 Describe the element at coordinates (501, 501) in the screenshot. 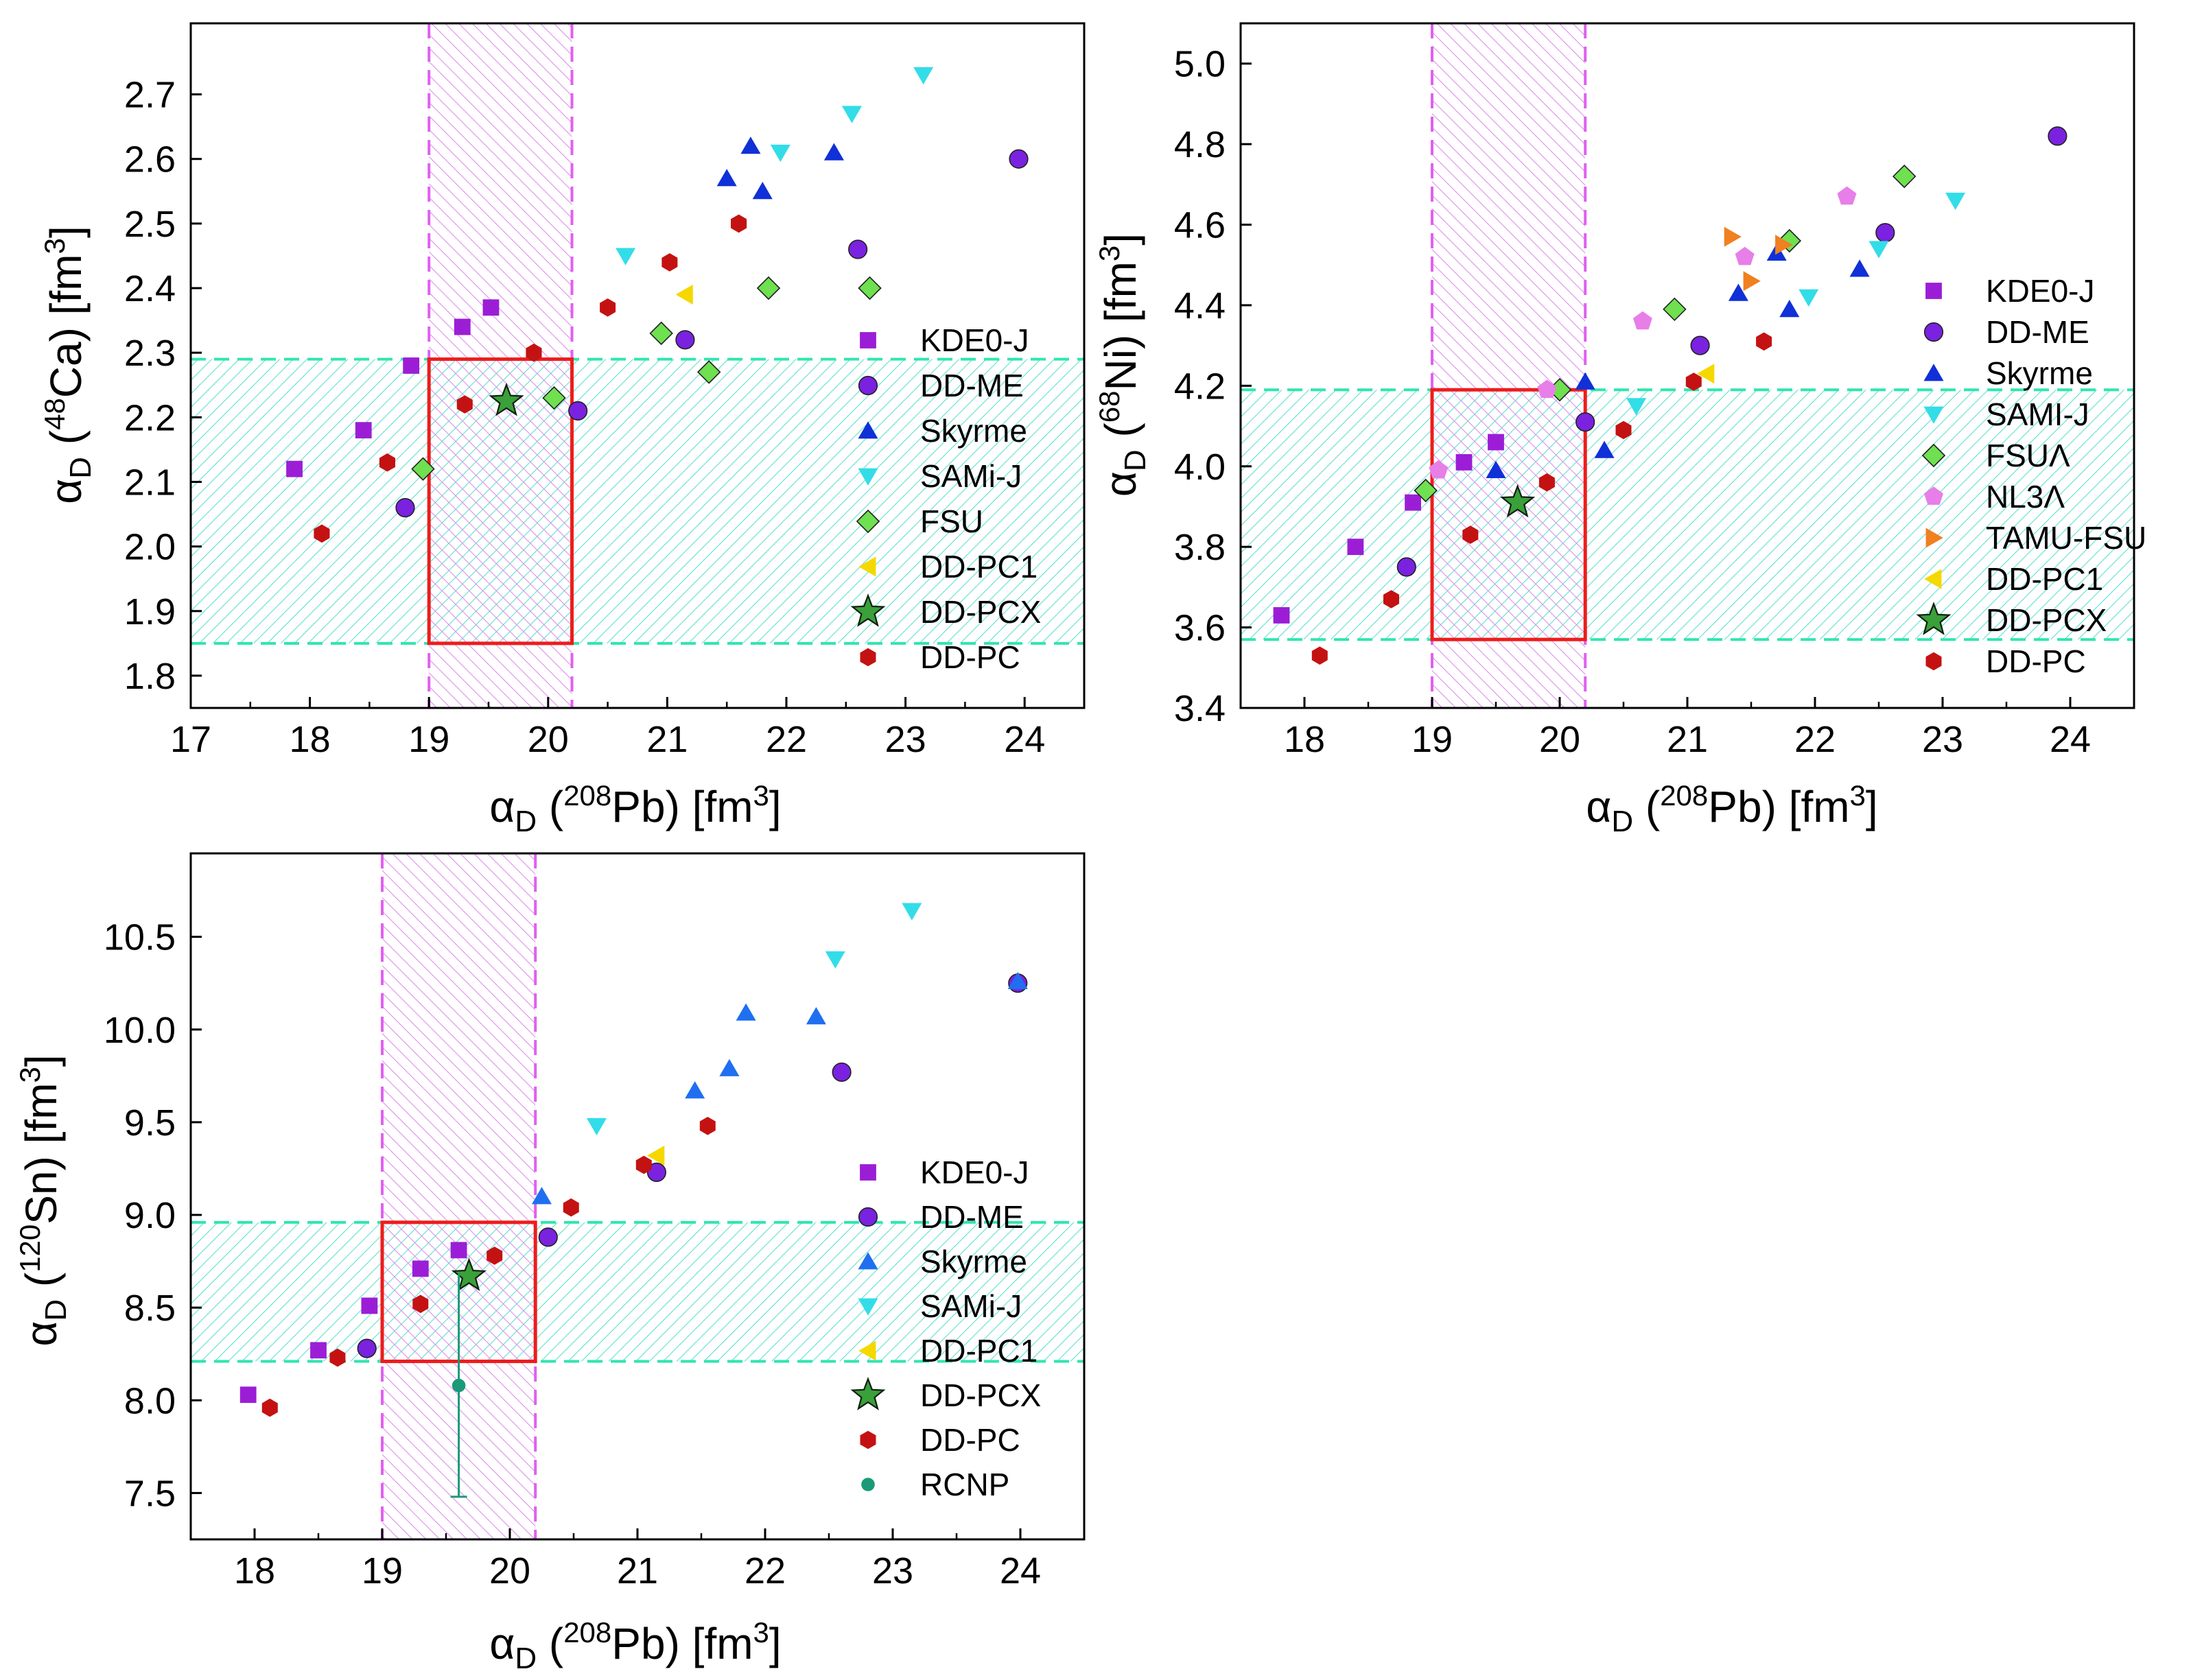

I see `overlap-box` at that location.